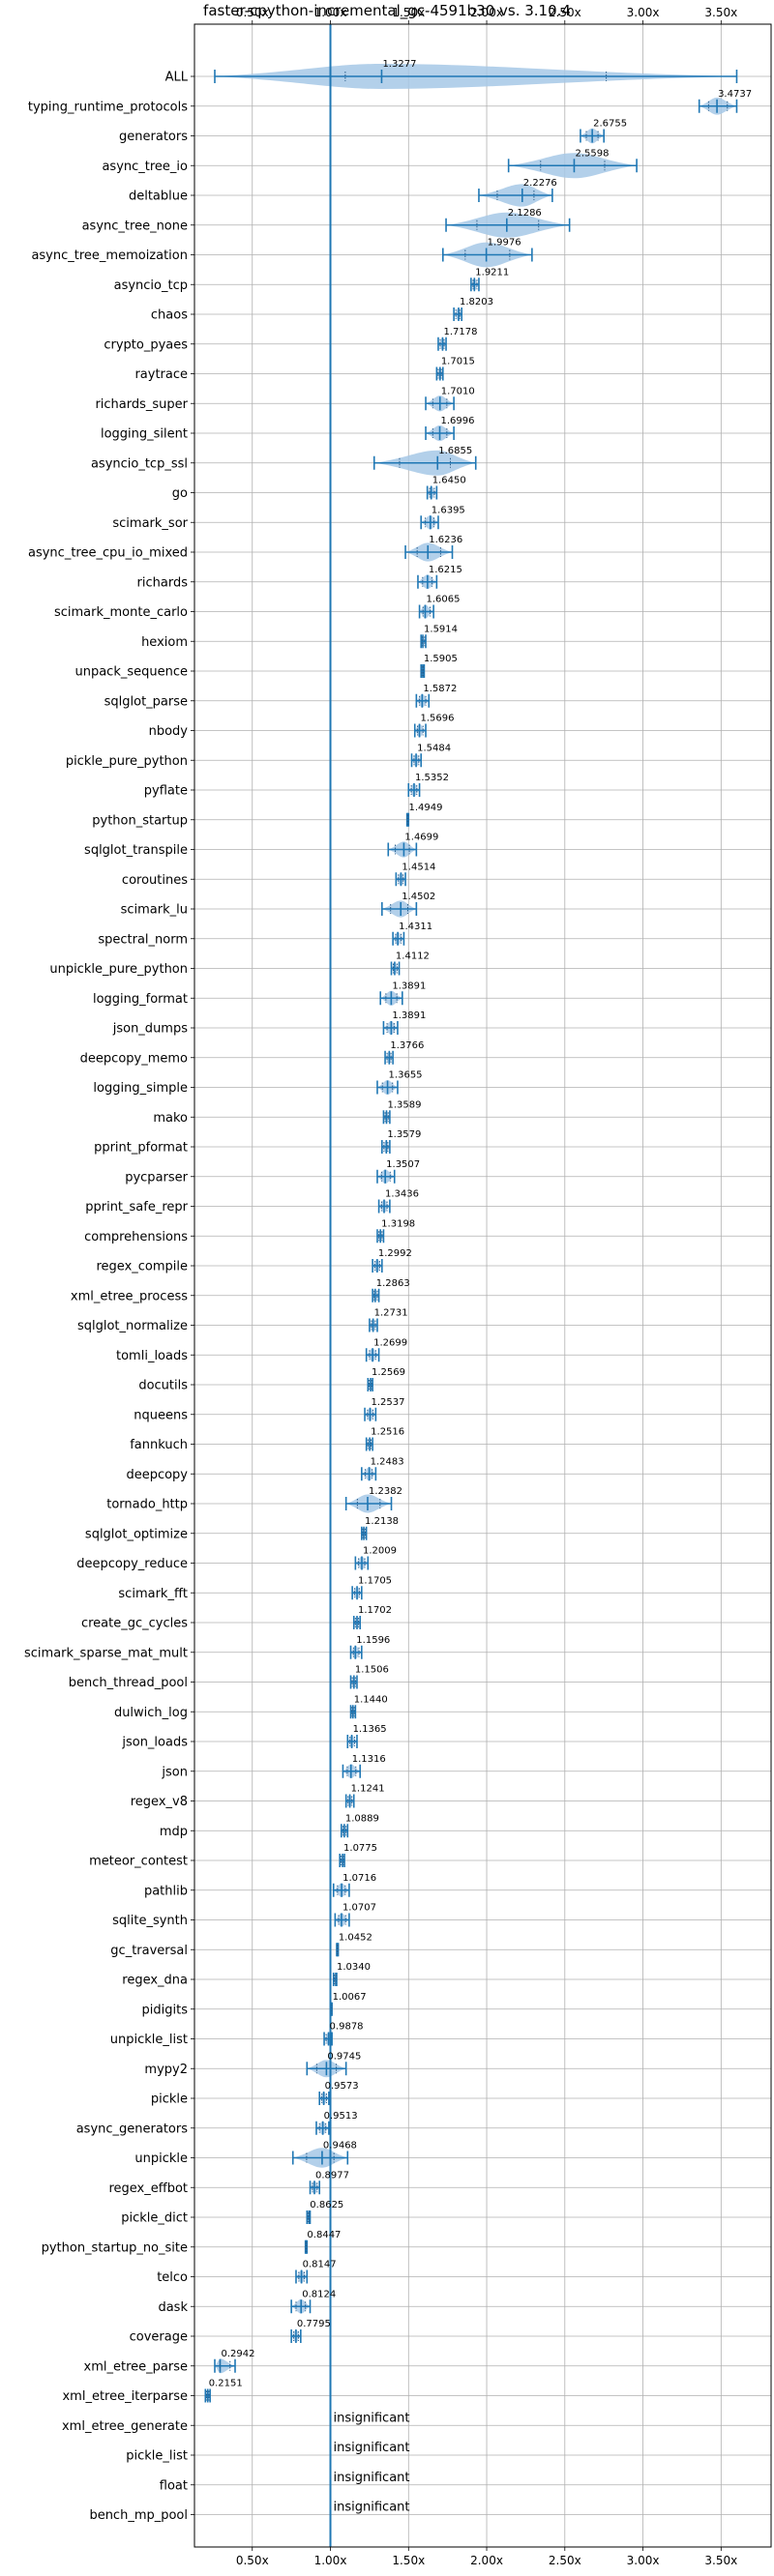  What do you see at coordinates (170, 1118) in the screenshot?
I see `category-label: mako` at bounding box center [170, 1118].